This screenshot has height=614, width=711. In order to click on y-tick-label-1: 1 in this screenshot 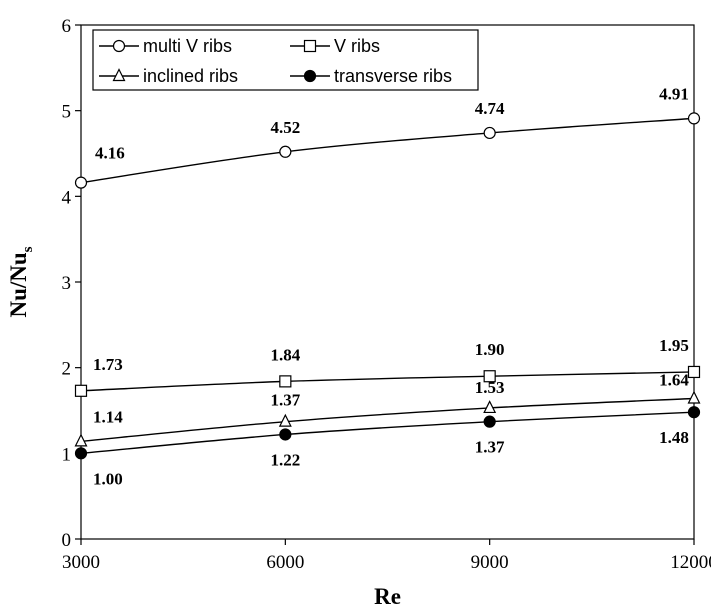, I will do `click(67, 454)`.